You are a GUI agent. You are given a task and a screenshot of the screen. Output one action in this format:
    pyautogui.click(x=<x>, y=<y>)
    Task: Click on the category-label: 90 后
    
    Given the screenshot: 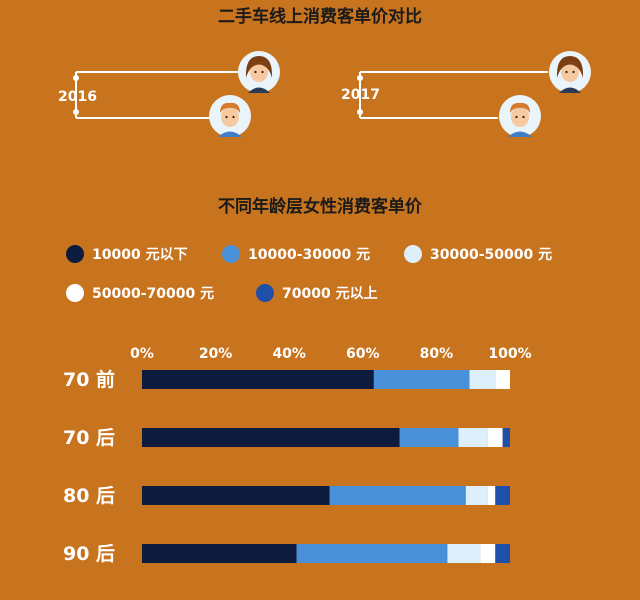 What is the action you would take?
    pyautogui.click(x=89, y=554)
    